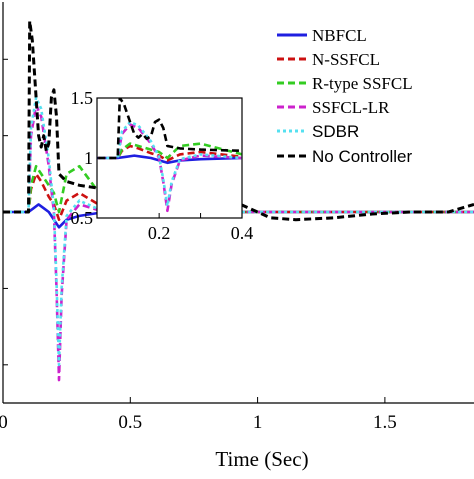  What do you see at coordinates (346, 59) in the screenshot?
I see `legend-label: N-SSFCL` at bounding box center [346, 59].